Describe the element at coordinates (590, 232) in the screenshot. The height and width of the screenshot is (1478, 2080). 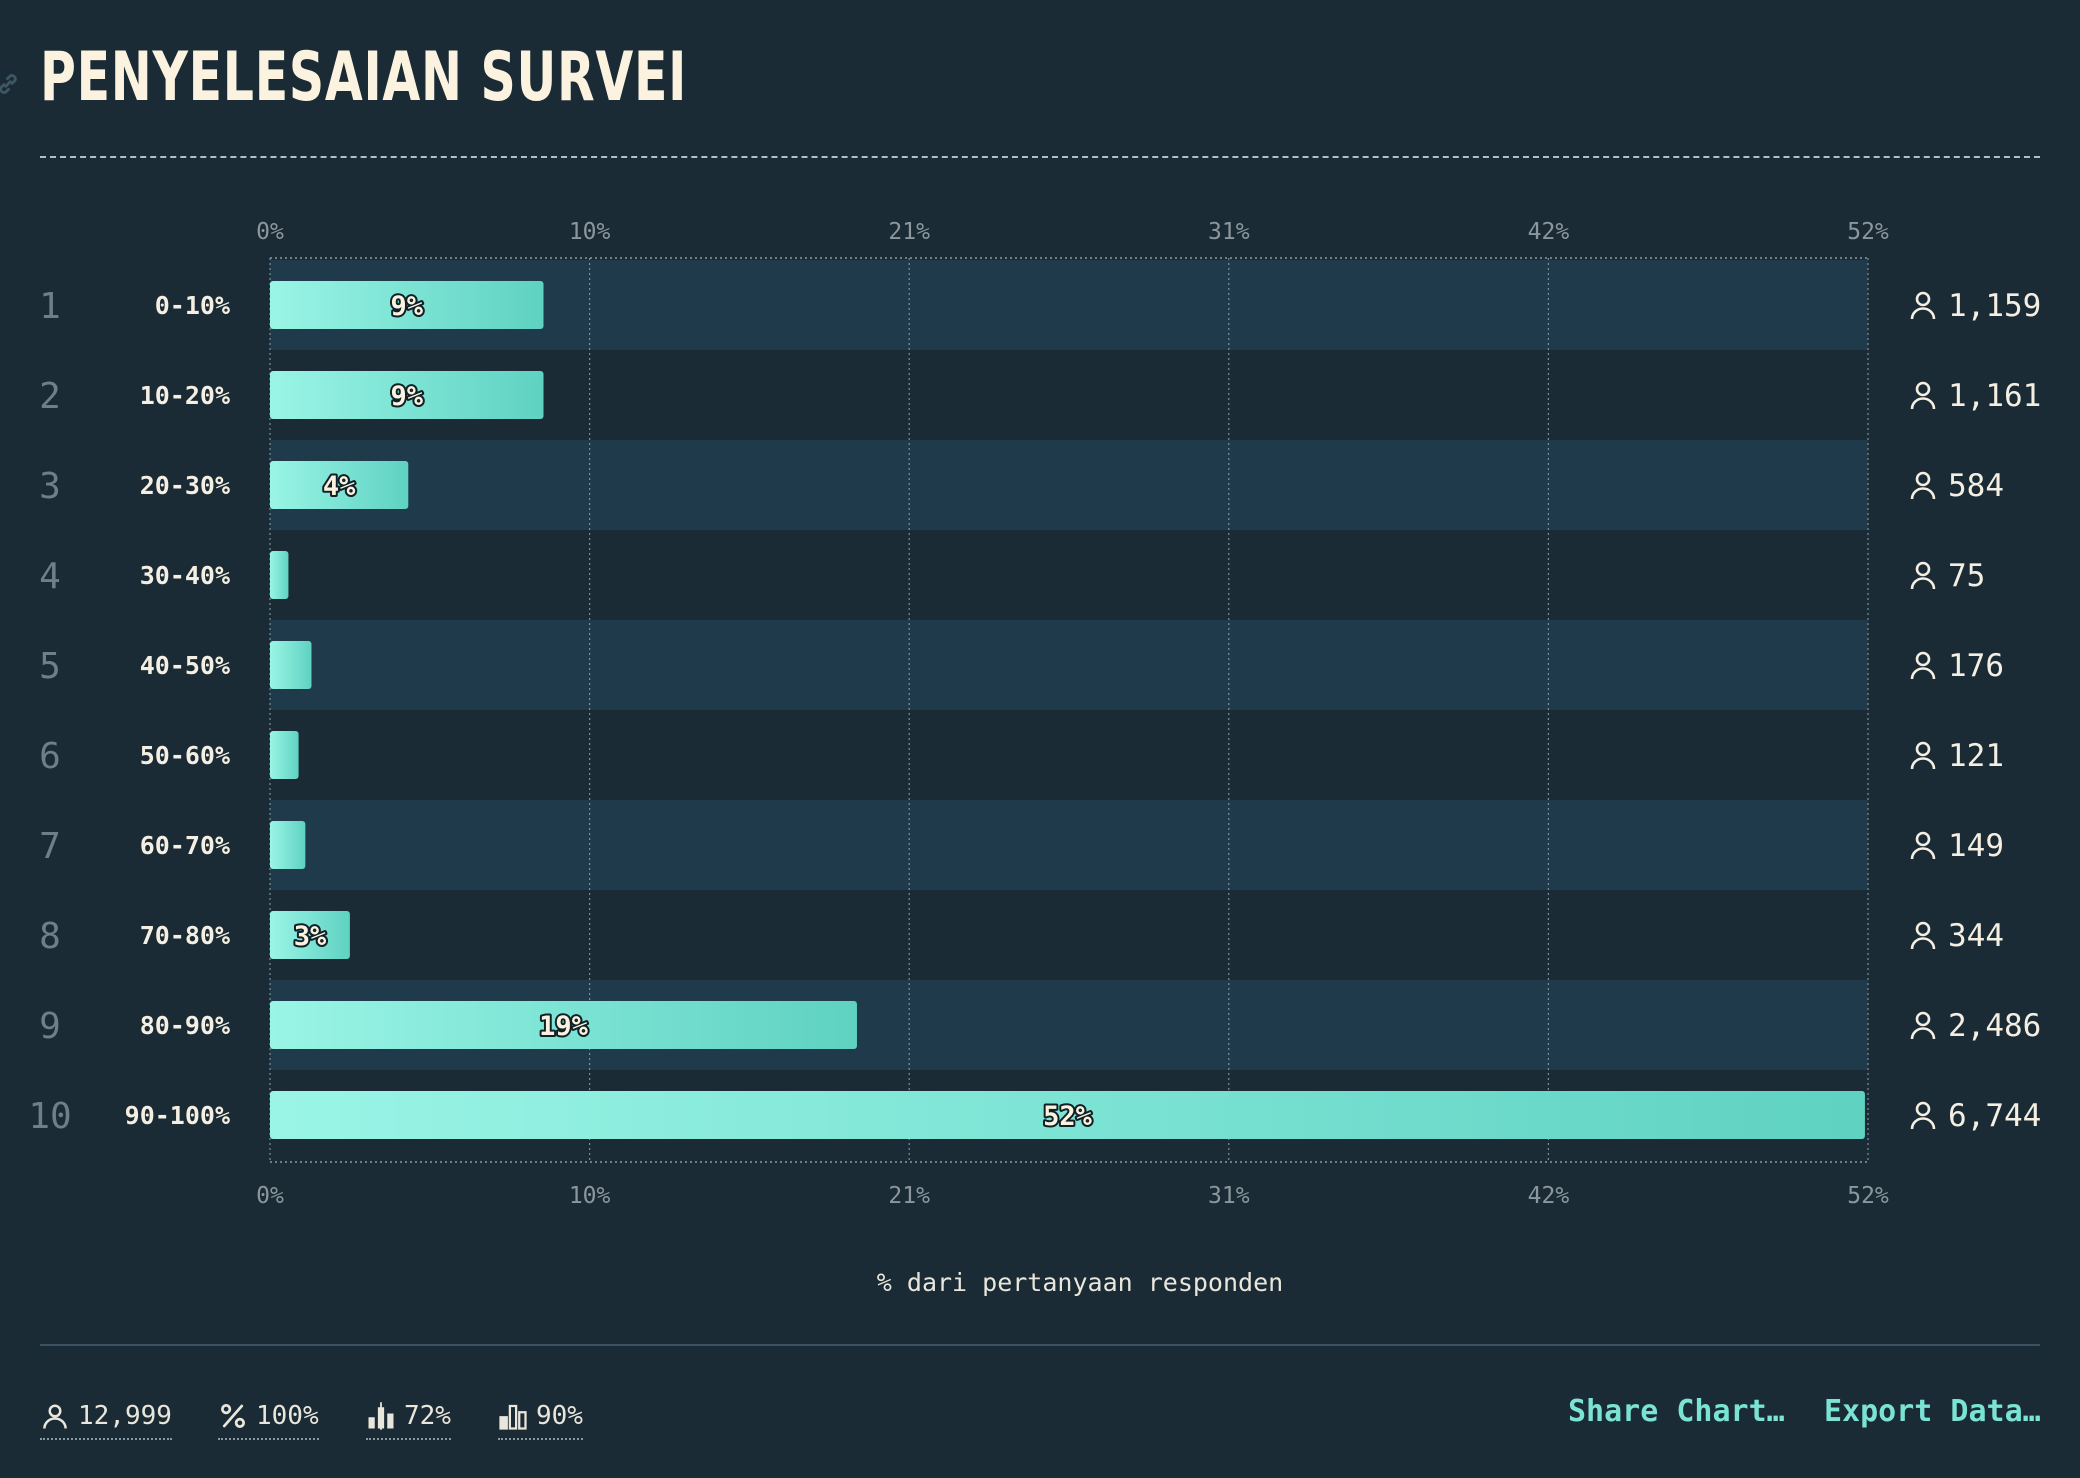
I see `x-tick-label-top: 10%` at that location.